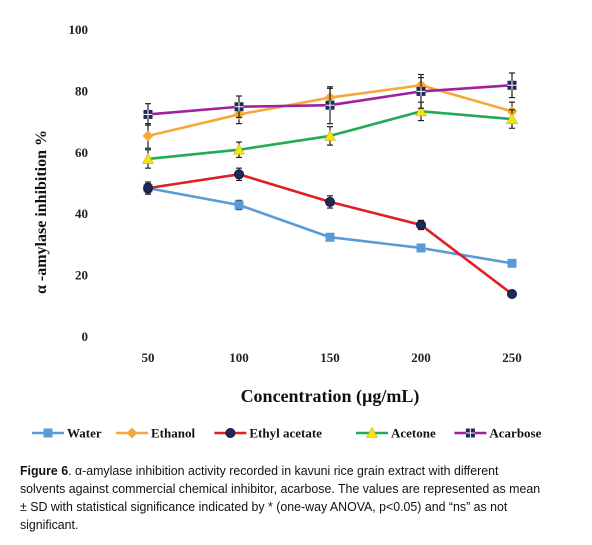 Image resolution: width=592 pixels, height=545 pixels. What do you see at coordinates (413, 433) in the screenshot?
I see `legend-label: Acetone` at bounding box center [413, 433].